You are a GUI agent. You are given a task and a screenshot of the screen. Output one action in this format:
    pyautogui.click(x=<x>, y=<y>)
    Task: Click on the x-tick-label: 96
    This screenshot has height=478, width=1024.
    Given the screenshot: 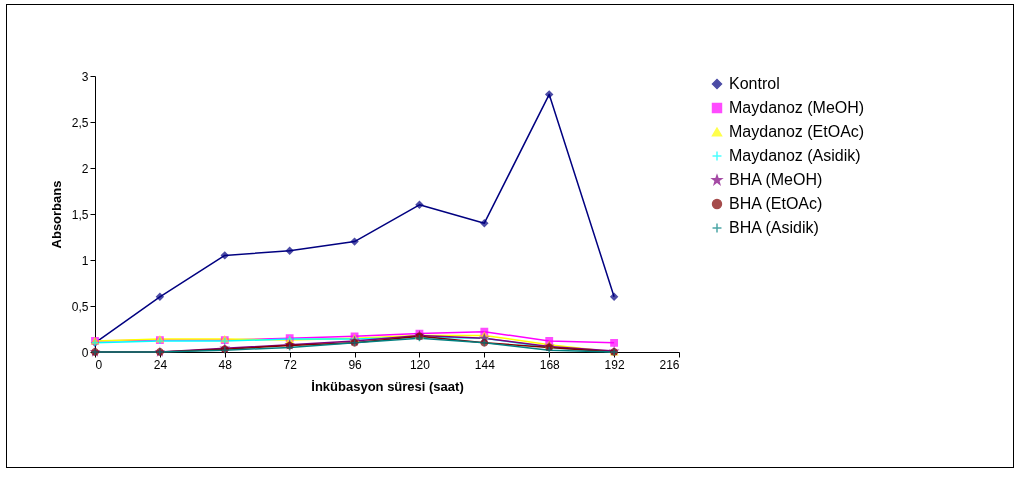 What is the action you would take?
    pyautogui.click(x=355, y=364)
    